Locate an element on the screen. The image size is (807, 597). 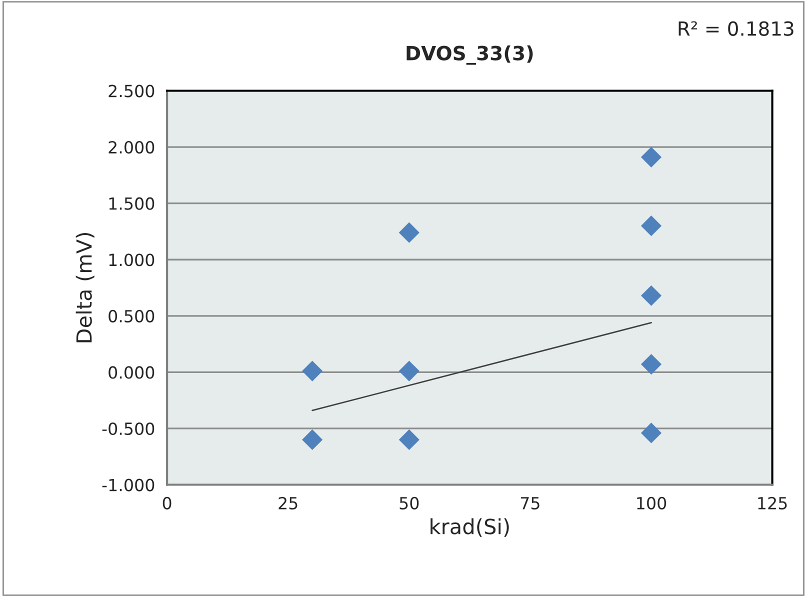
x-tick-label: 50 is located at coordinates (409, 503).